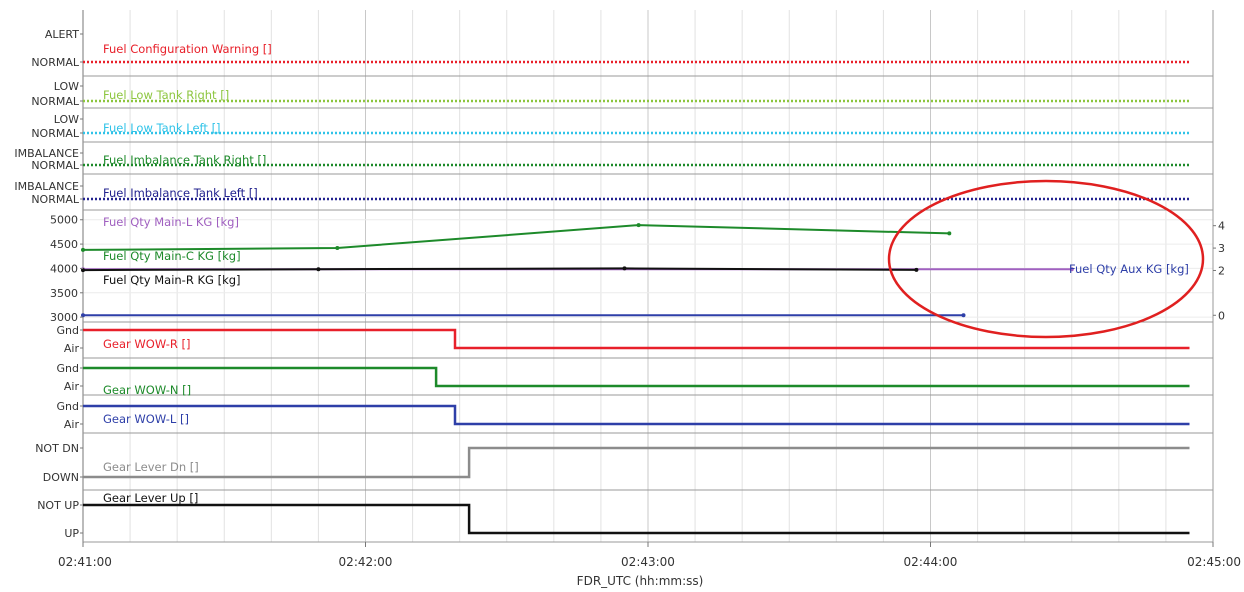  Describe the element at coordinates (64, 244) in the screenshot. I see `left-tick-label: 4500` at that location.